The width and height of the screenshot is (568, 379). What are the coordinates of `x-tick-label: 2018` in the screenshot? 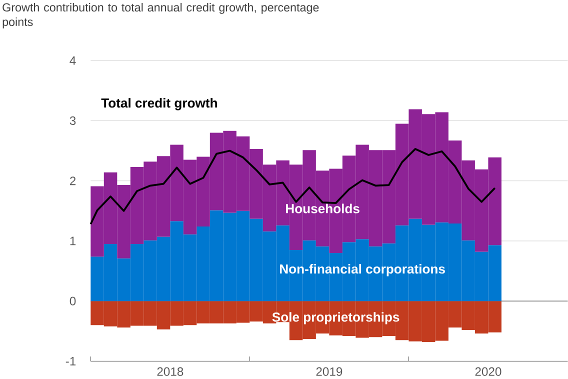 It's located at (170, 371).